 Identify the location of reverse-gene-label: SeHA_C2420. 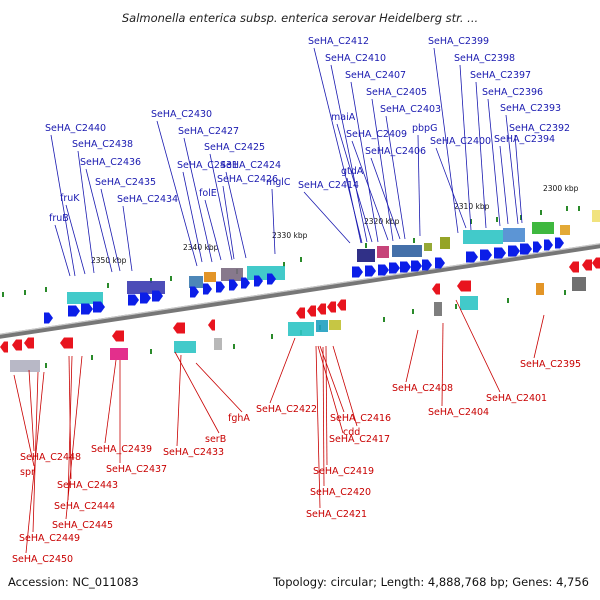
(340, 492).